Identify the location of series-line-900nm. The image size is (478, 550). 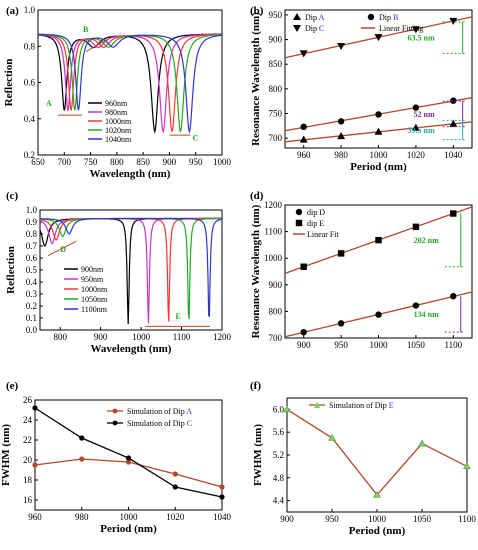
(130, 271).